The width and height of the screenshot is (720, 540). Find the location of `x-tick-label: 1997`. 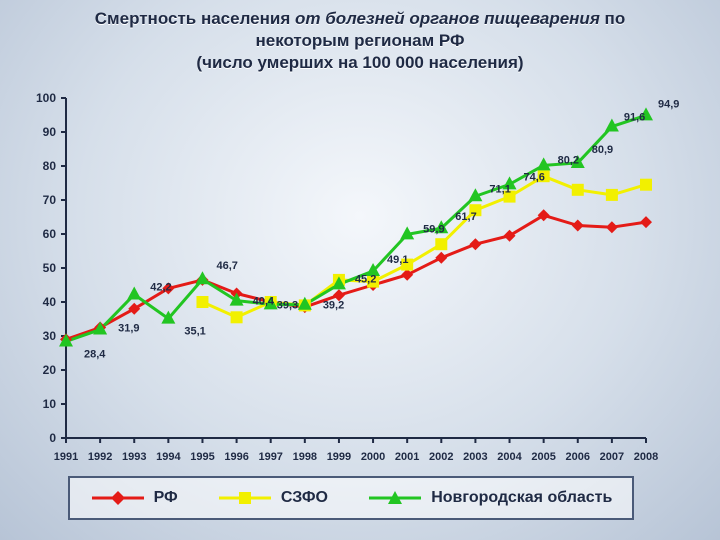

x-tick-label: 1997 is located at coordinates (270, 457).